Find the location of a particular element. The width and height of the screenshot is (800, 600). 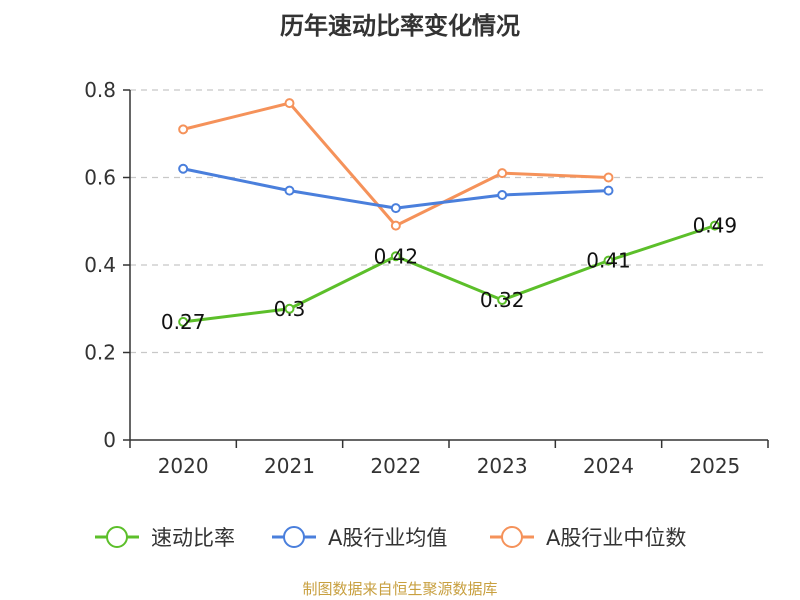

legend: 速动比率 A股行业均值 A股行业中位数 is located at coordinates (390, 538).